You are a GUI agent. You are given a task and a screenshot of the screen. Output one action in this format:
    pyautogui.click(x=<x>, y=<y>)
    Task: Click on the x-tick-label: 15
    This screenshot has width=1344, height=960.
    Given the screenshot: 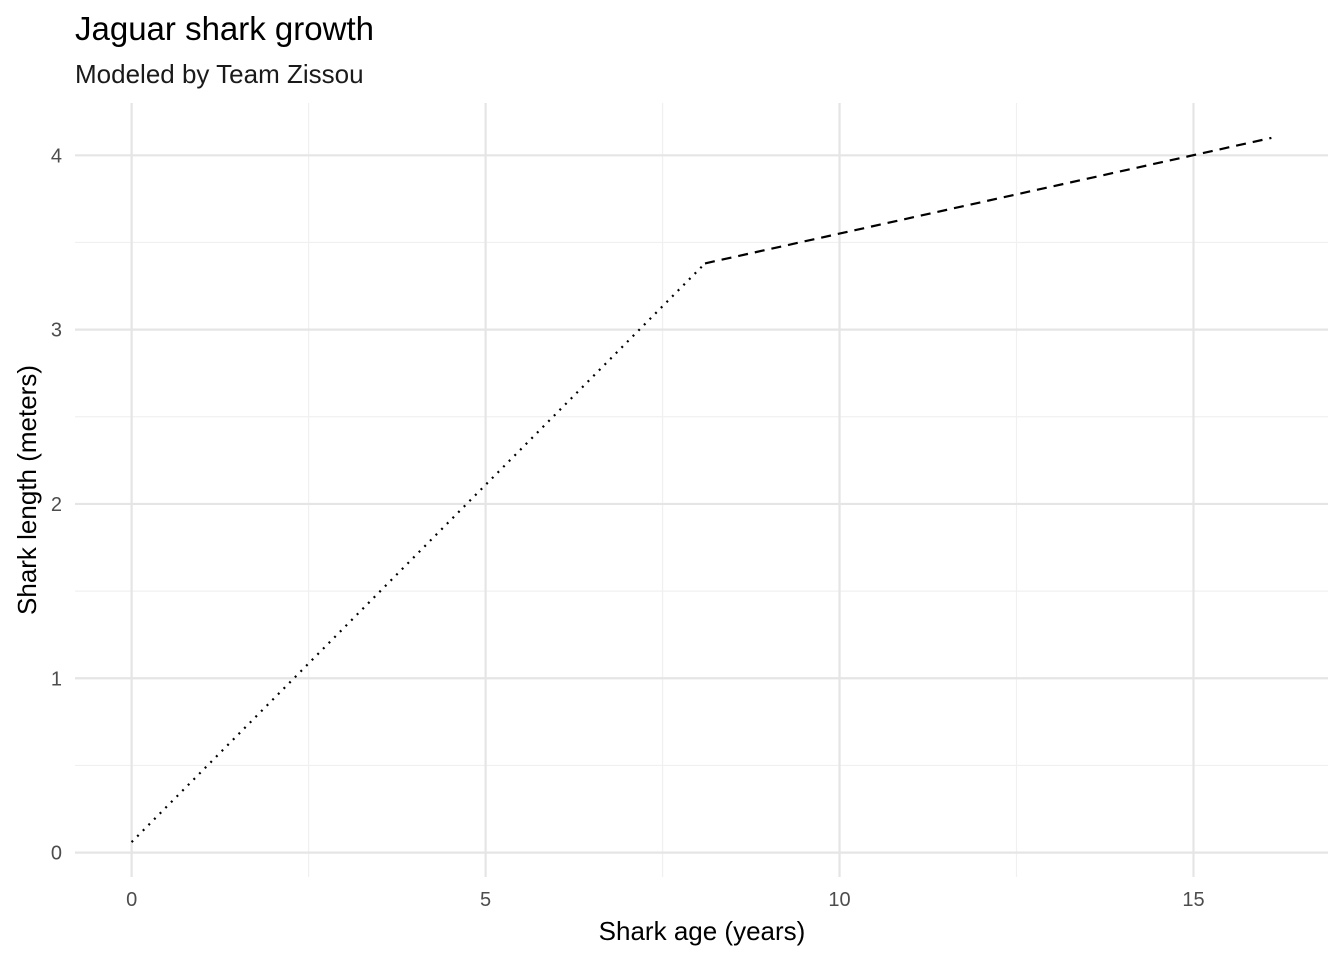 What is the action you would take?
    pyautogui.click(x=1193, y=900)
    